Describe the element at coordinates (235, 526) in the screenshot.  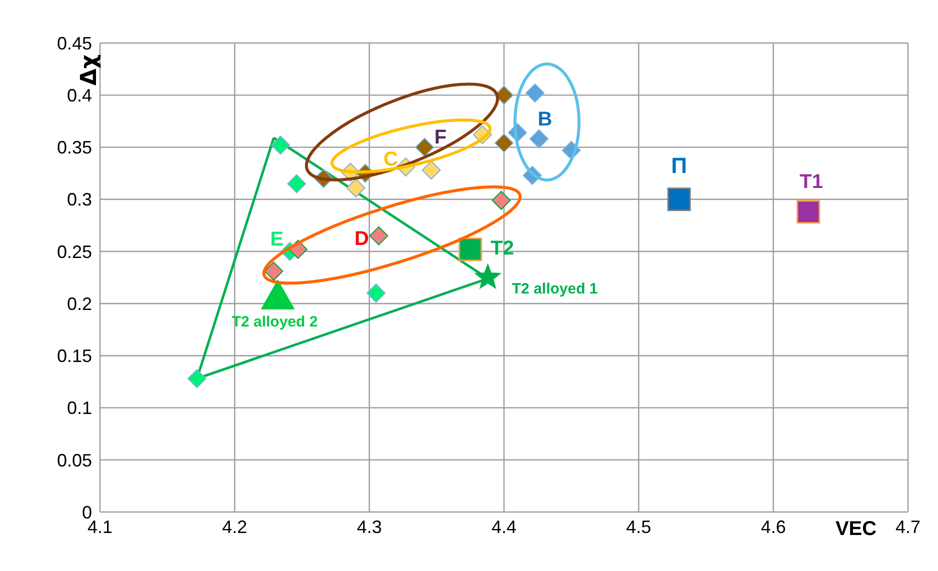
I see `x-tick-label: 4.2` at that location.